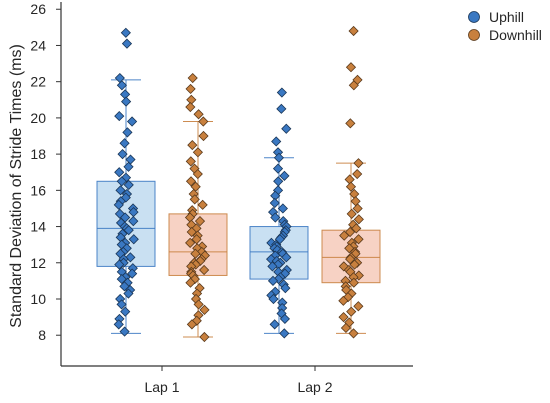  What do you see at coordinates (38, 190) in the screenshot?
I see `y-tick-label: 16` at bounding box center [38, 190].